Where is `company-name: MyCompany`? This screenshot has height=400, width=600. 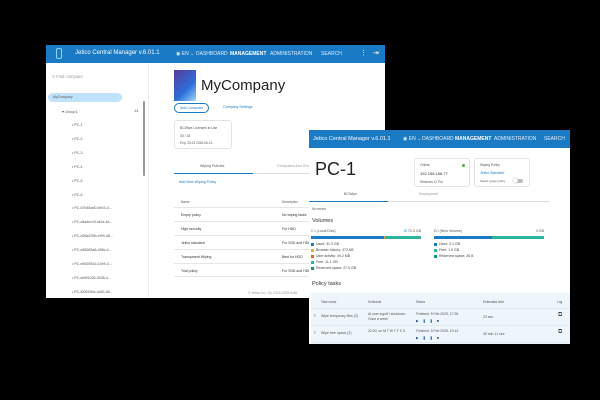
company-name: MyCompany is located at coordinates (243, 85).